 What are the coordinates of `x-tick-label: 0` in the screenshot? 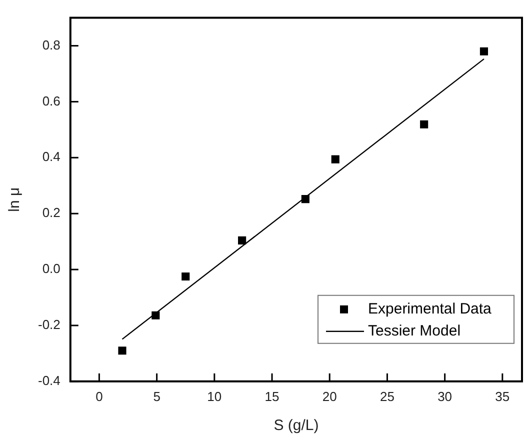 It's located at (99, 396).